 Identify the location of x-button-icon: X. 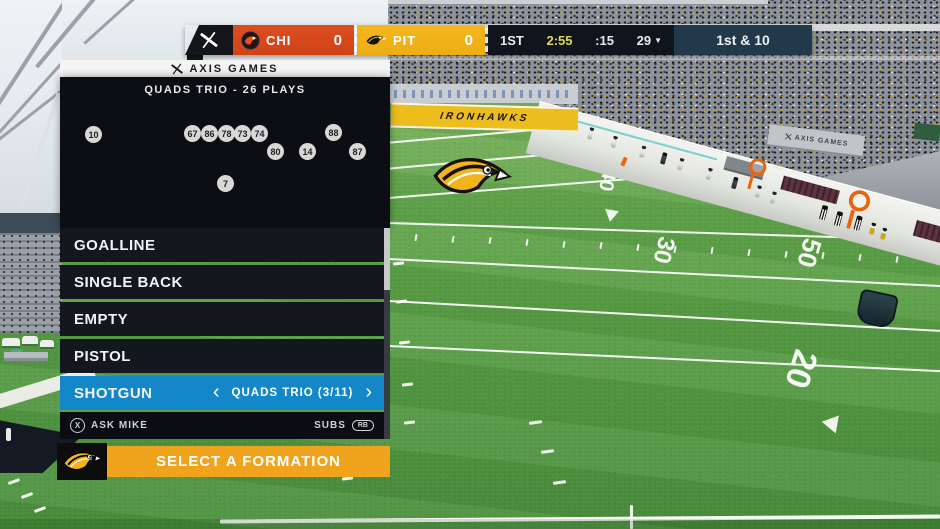
(77, 425).